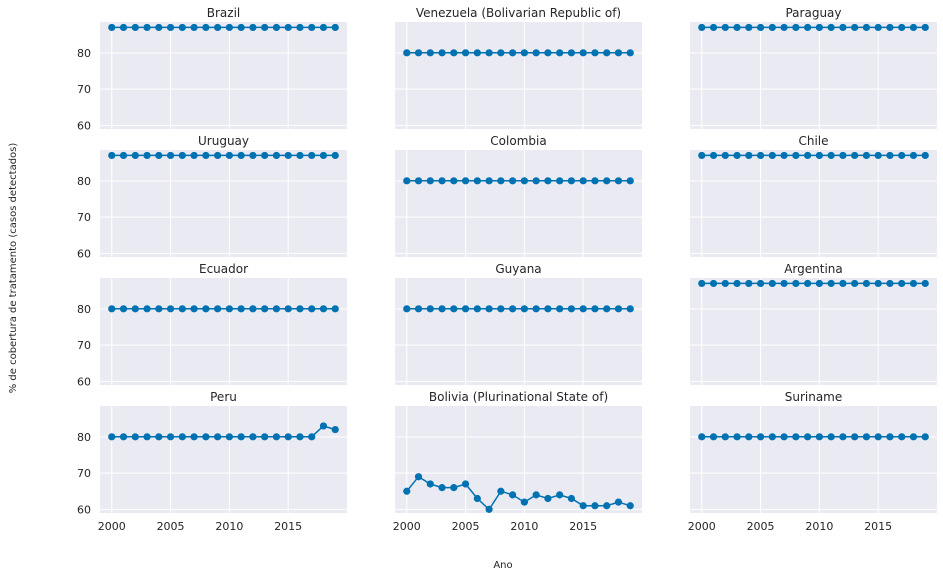  I want to click on y-tick-label: 60, so click(84, 381).